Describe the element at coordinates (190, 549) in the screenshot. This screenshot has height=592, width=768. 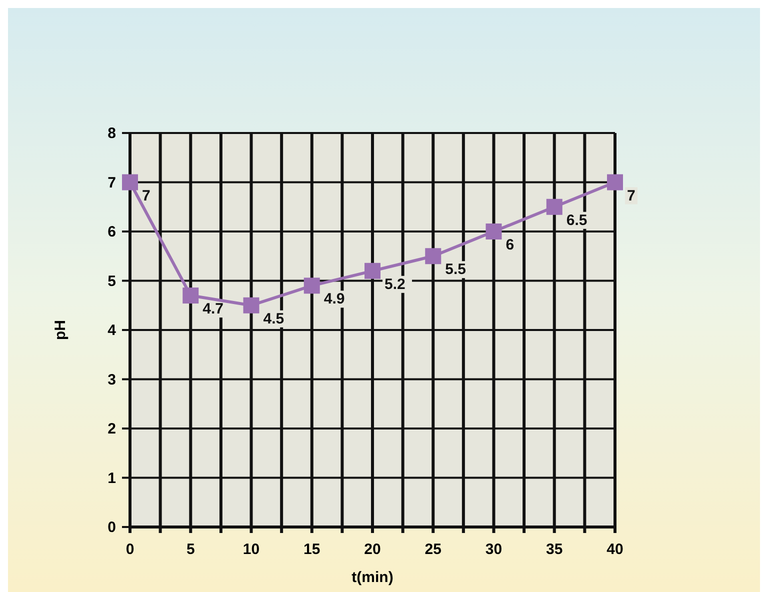
I see `x-tick-label: 5` at that location.